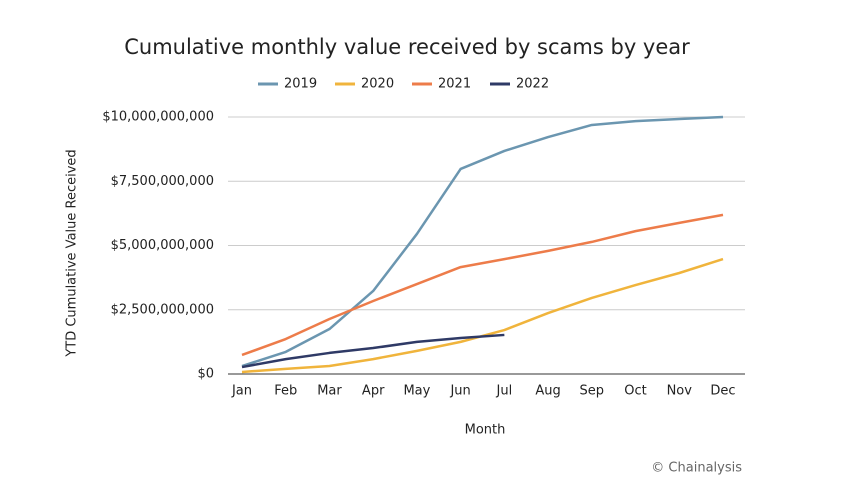  What do you see at coordinates (416, 391) in the screenshot?
I see `x-tick-label: May` at bounding box center [416, 391].